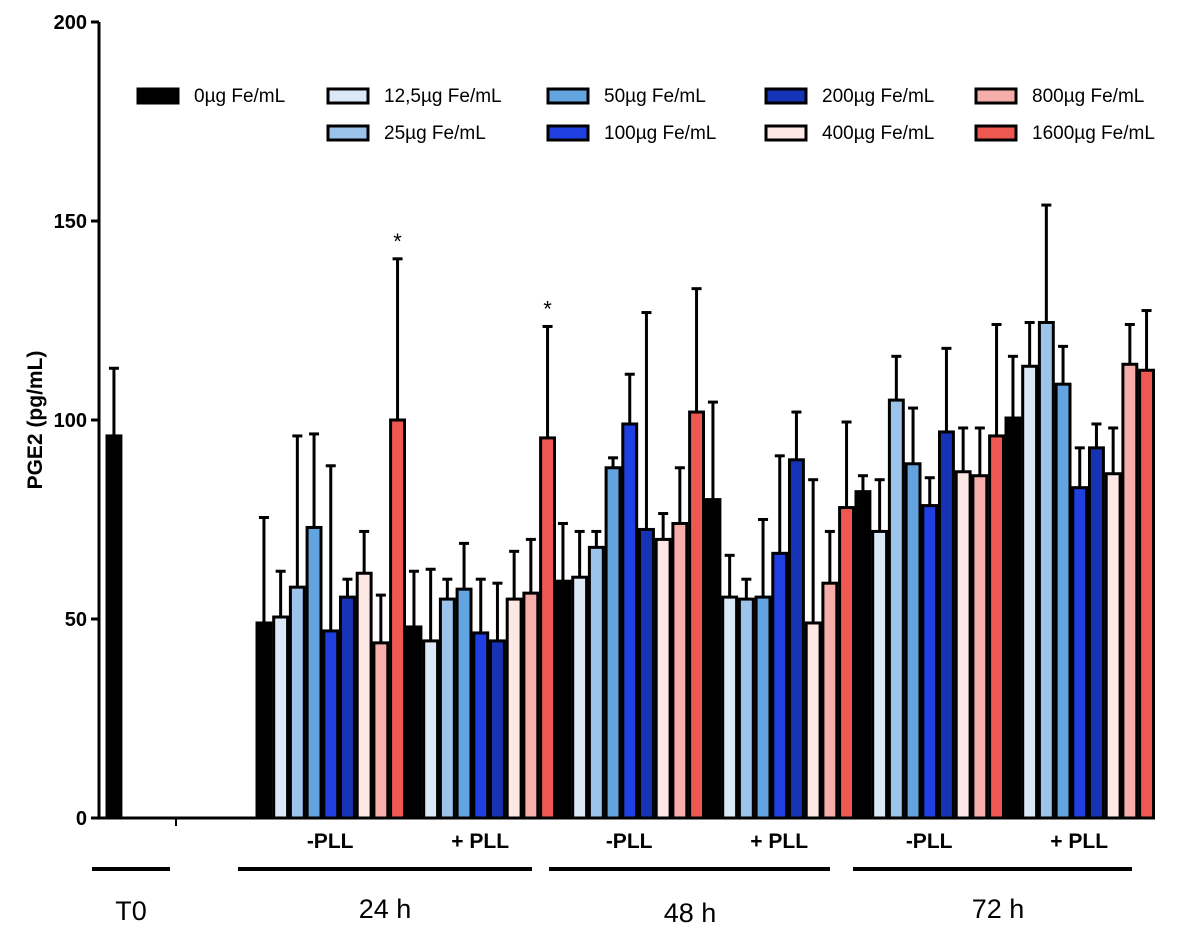 Image resolution: width=1179 pixels, height=941 pixels. I want to click on y-tick-label: 100, so click(70, 421).